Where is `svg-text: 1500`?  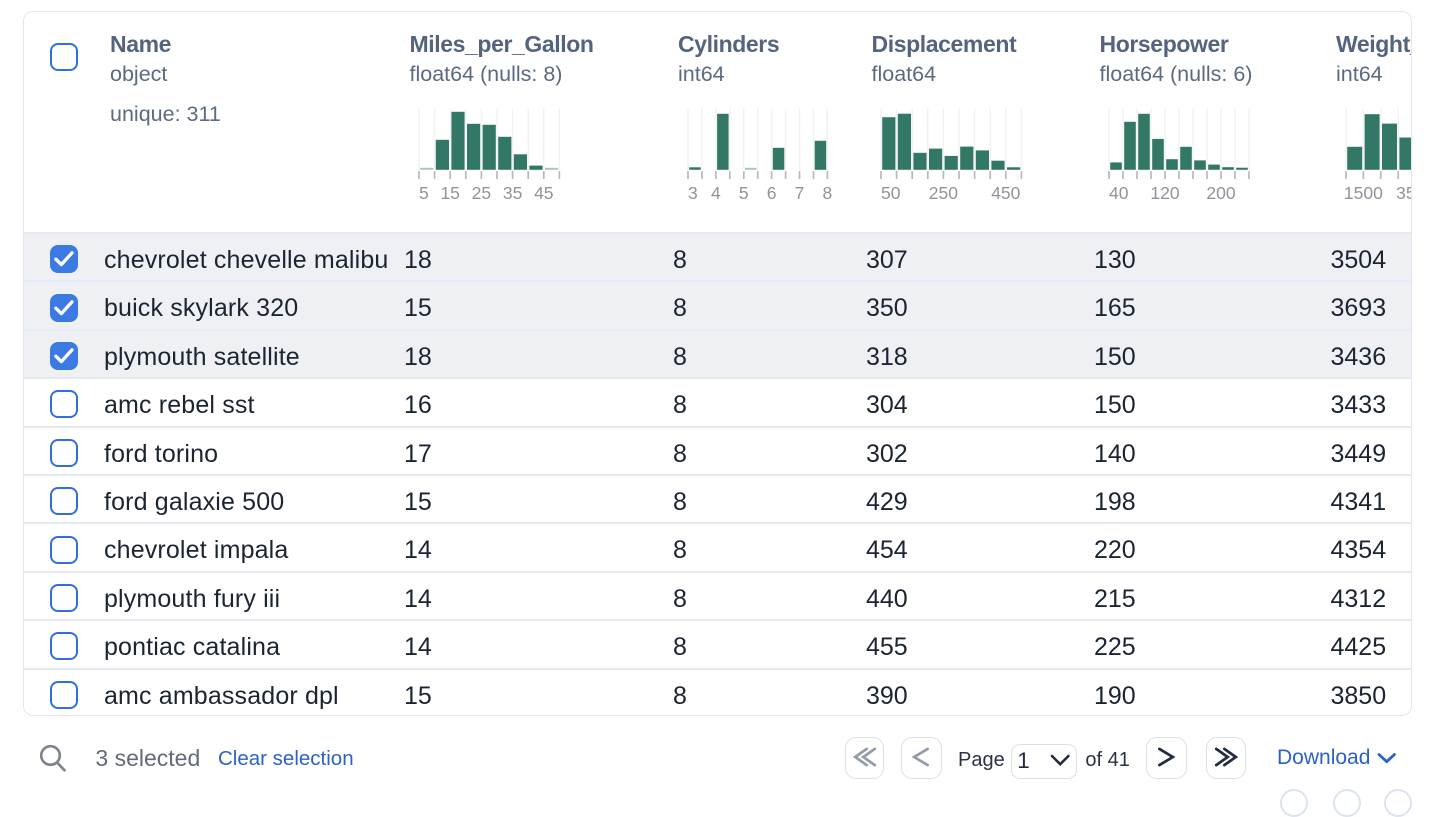 svg-text: 1500 is located at coordinates (1363, 193).